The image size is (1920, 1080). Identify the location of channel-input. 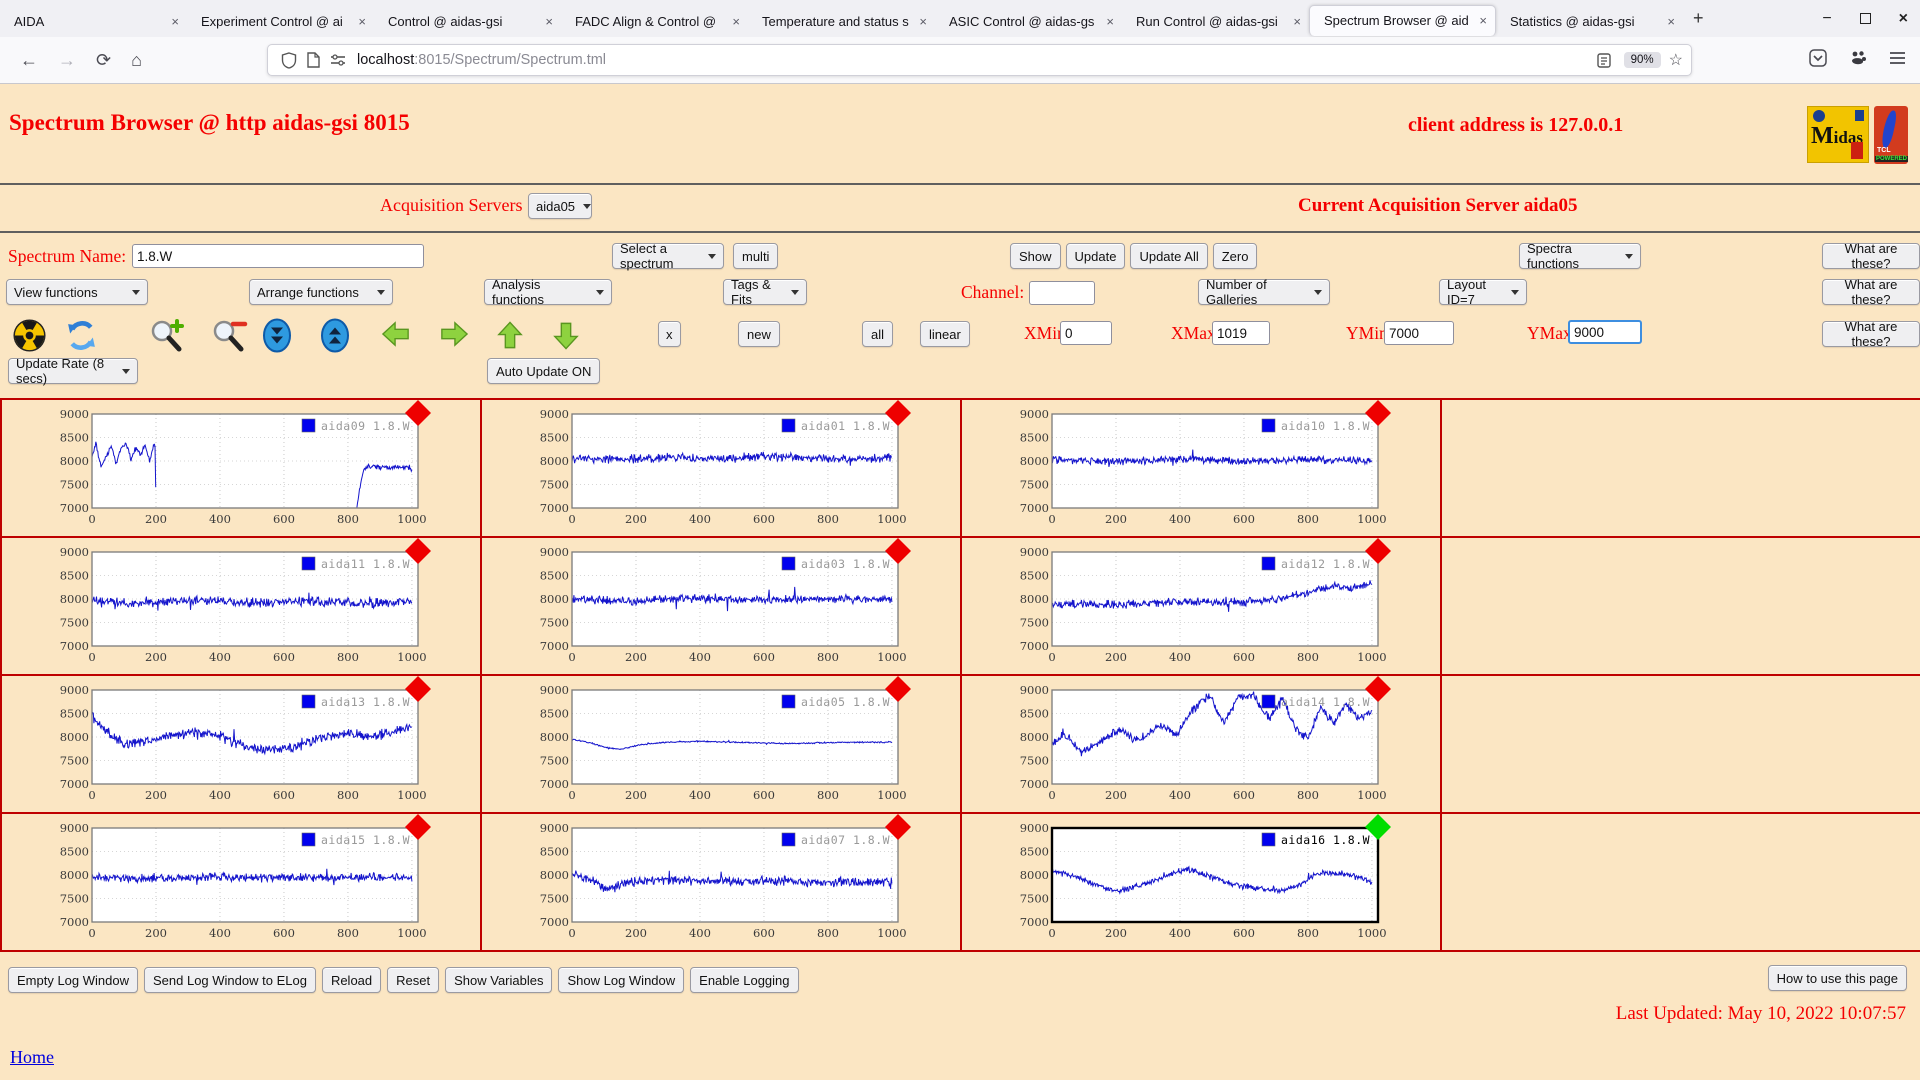
(1062, 293).